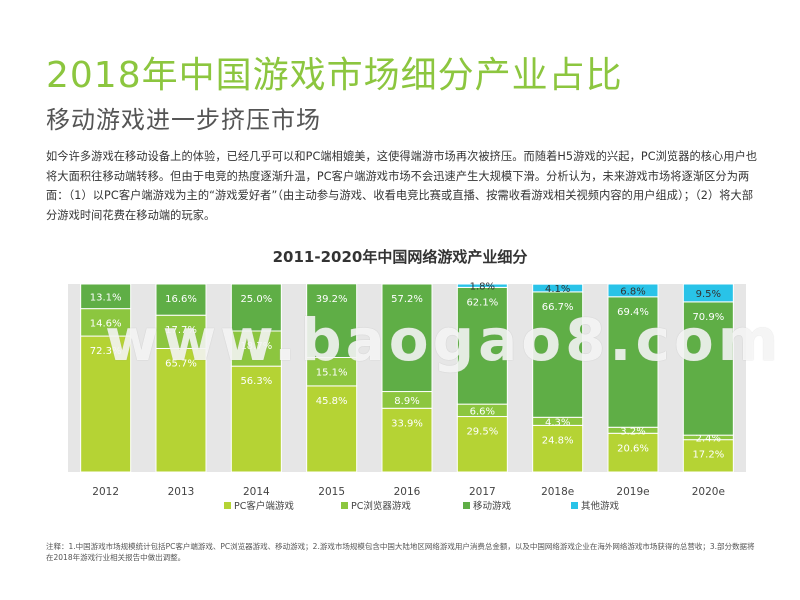 This screenshot has width=800, height=600. What do you see at coordinates (334, 75) in the screenshot?
I see `page-title: 2018年中国游戏市场细分产业占比` at bounding box center [334, 75].